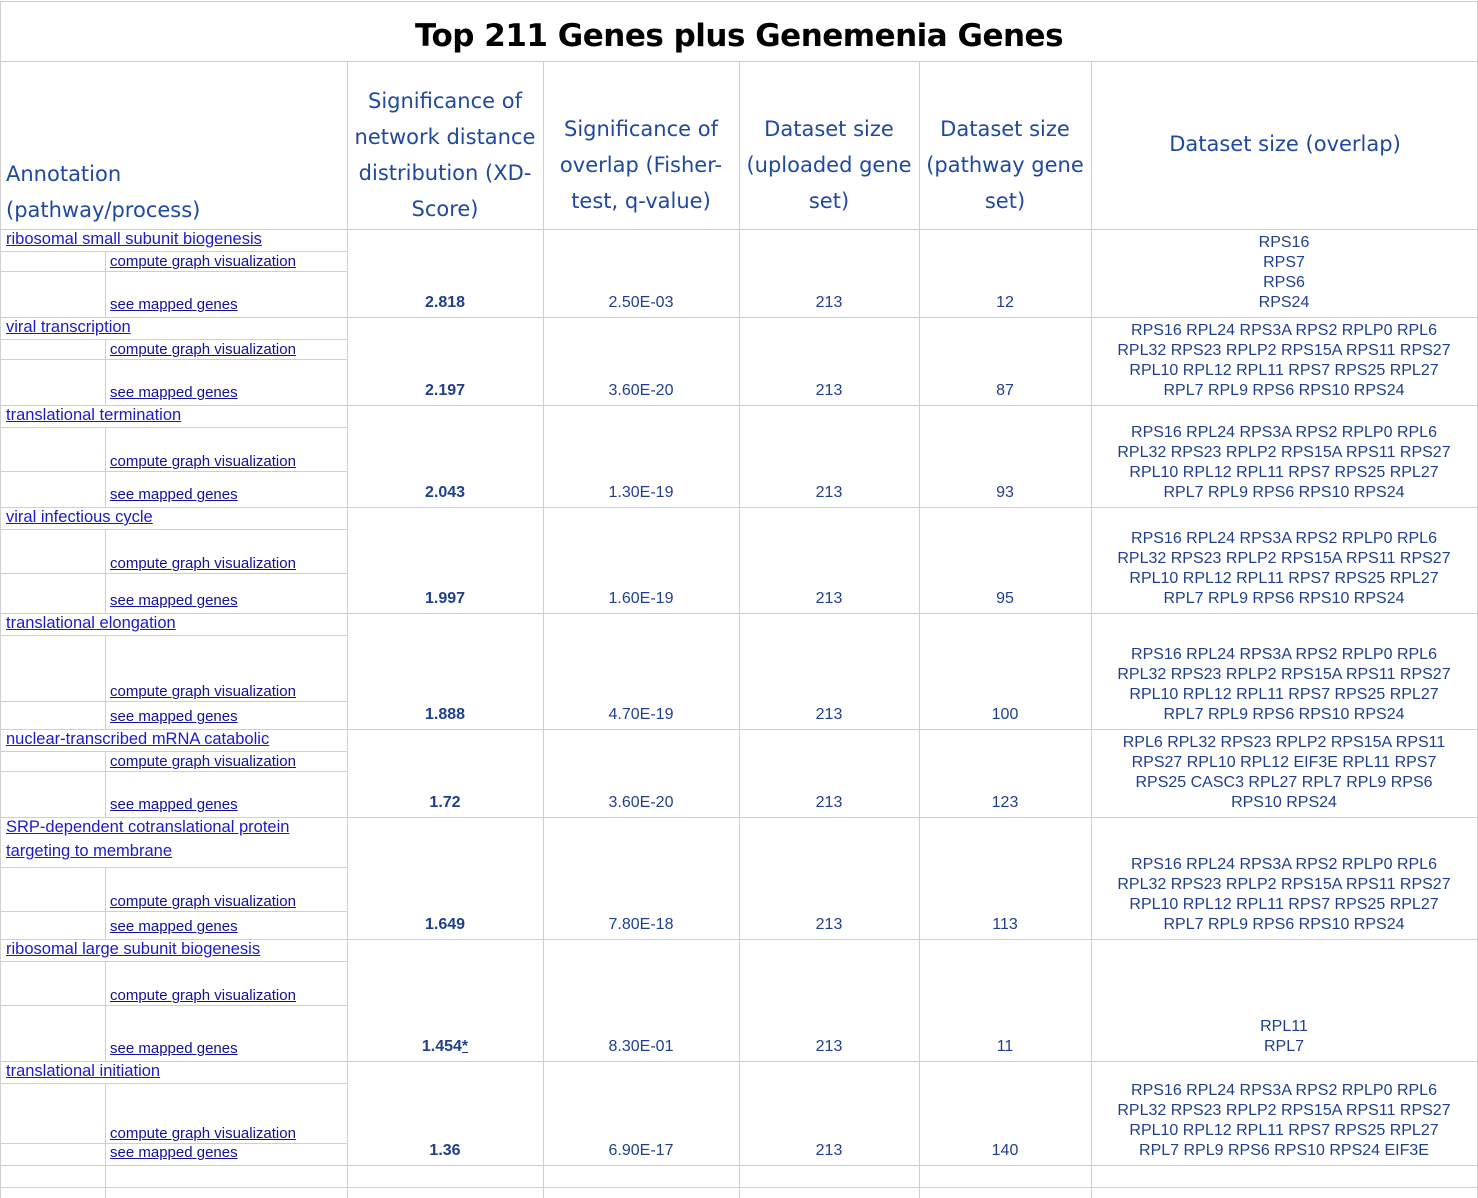 The height and width of the screenshot is (1198, 1478). Describe the element at coordinates (1005, 924) in the screenshot. I see `pathway-size: 113` at that location.